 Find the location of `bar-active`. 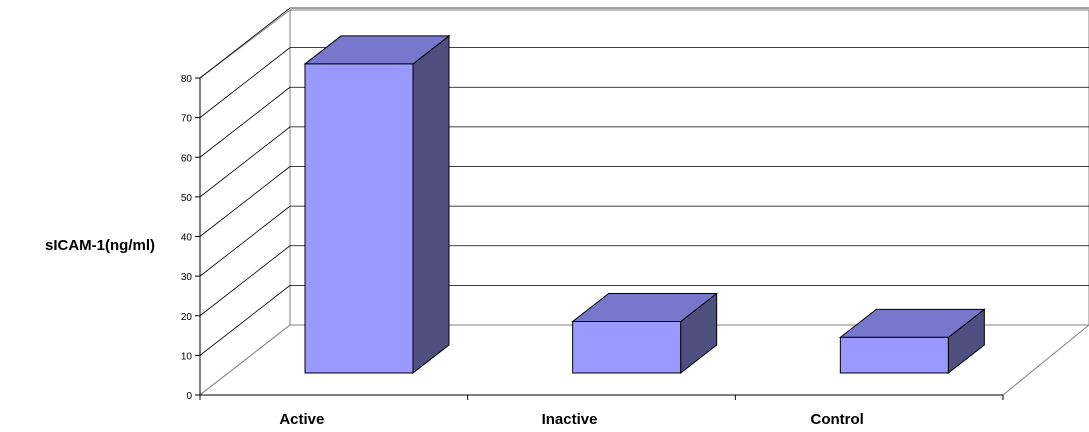

bar-active is located at coordinates (377, 204).